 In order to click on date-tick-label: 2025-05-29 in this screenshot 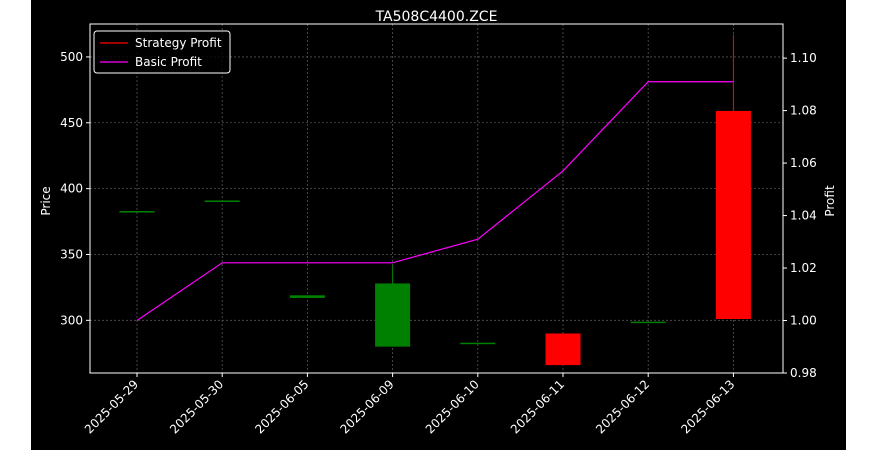, I will do `click(111, 406)`.